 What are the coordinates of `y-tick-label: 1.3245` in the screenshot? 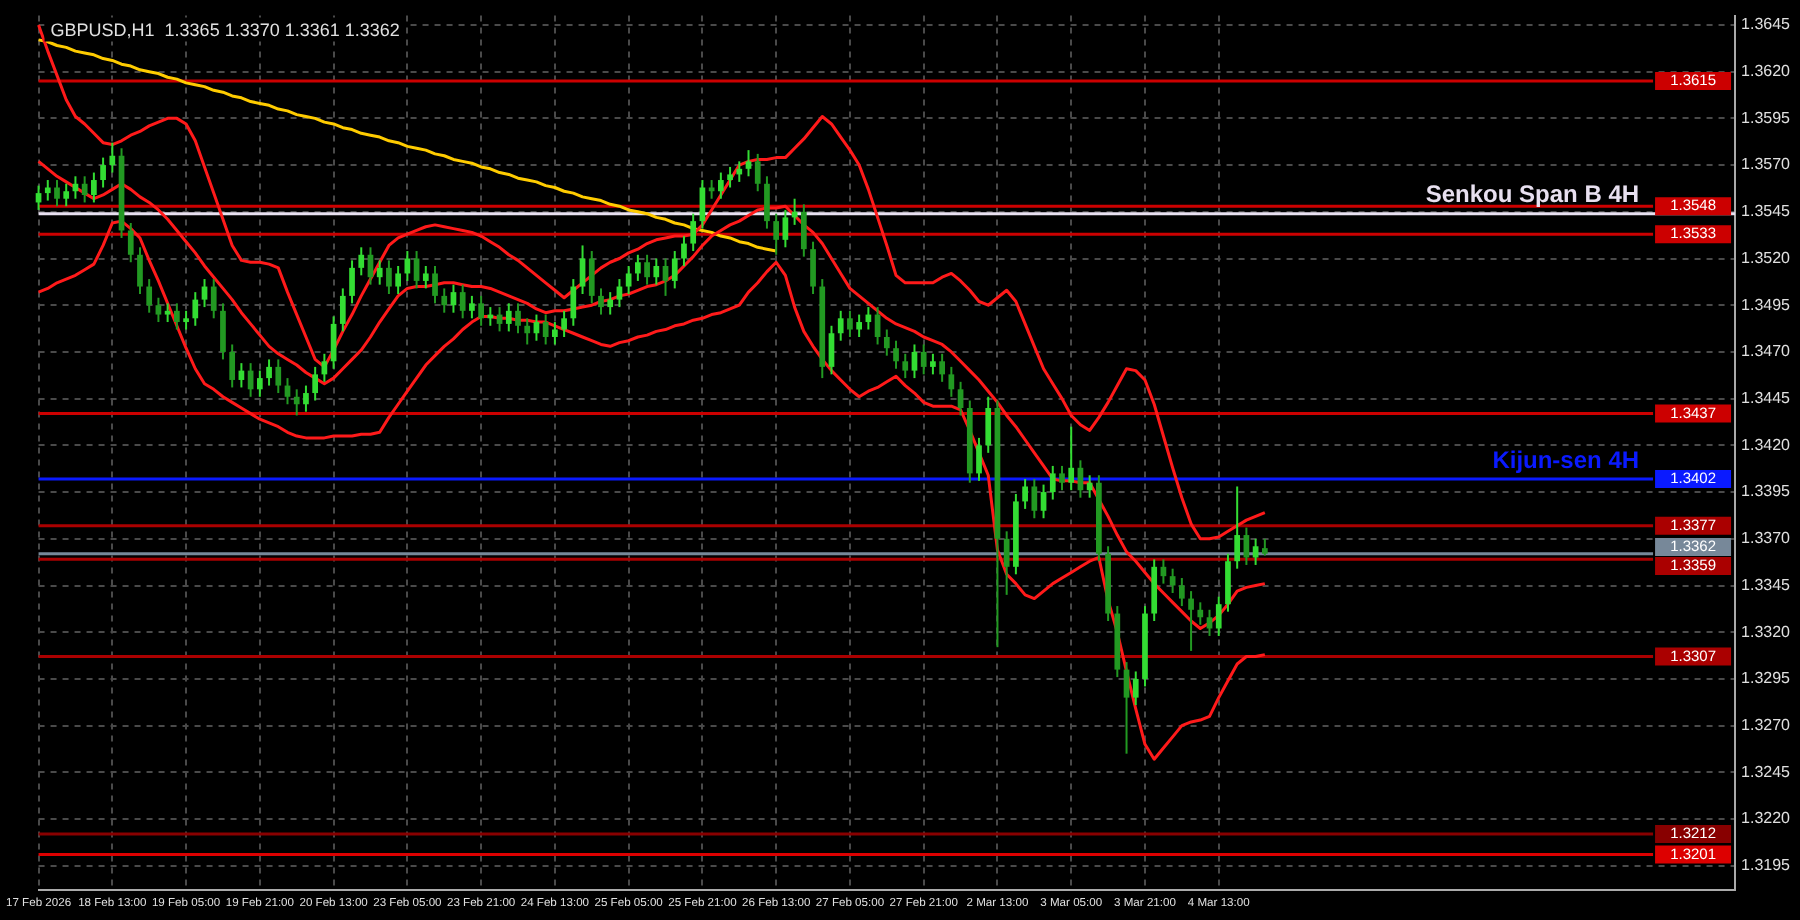 It's located at (1766, 771).